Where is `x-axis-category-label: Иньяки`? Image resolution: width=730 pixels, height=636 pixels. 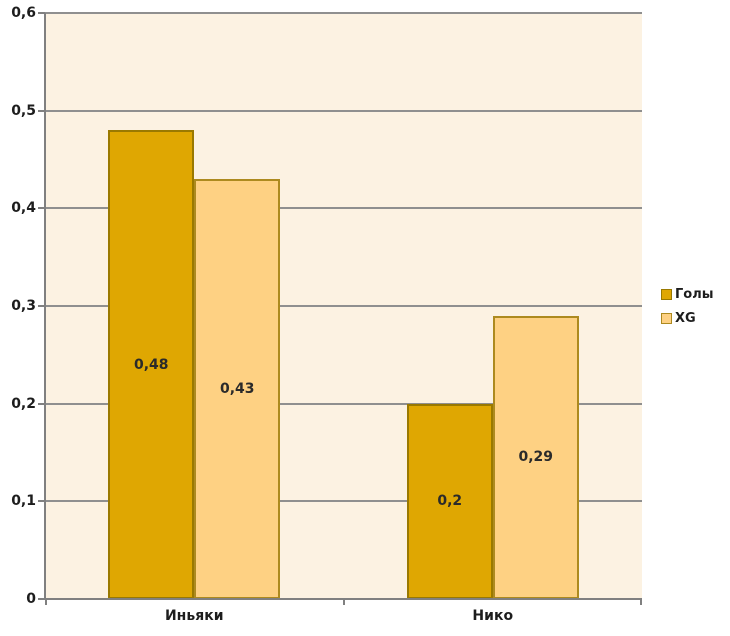
x-axis-category-label: Иньяки is located at coordinates (194, 616).